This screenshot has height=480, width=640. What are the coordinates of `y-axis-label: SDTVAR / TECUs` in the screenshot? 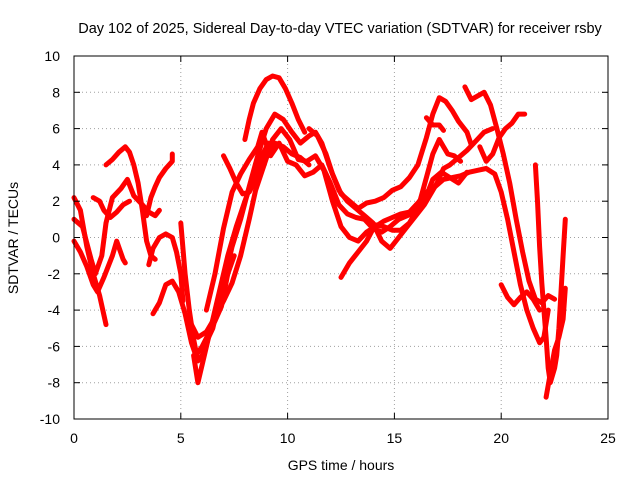 It's located at (13, 238).